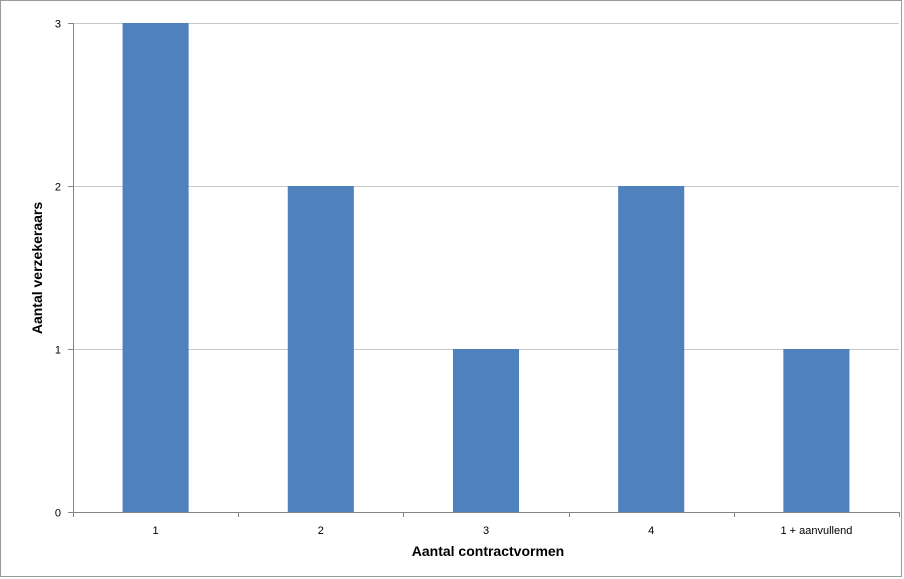 This screenshot has width=904, height=579. What do you see at coordinates (156, 531) in the screenshot?
I see `x-tick-label: 1` at bounding box center [156, 531].